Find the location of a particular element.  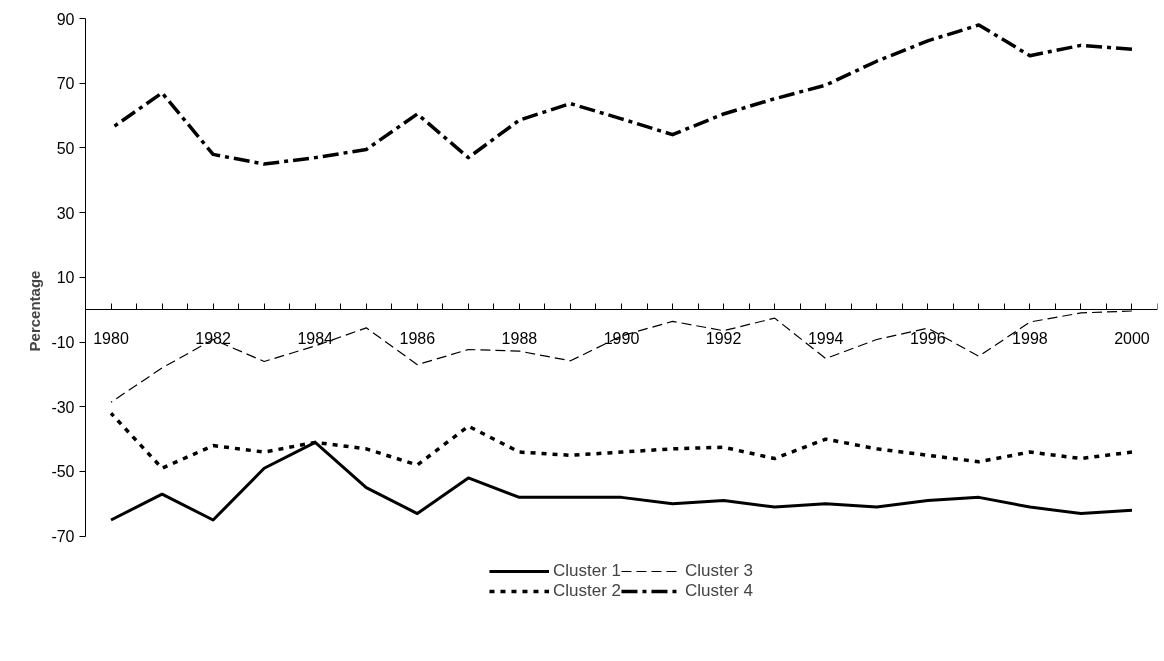

x-tick-label: 1998 is located at coordinates (1030, 338).